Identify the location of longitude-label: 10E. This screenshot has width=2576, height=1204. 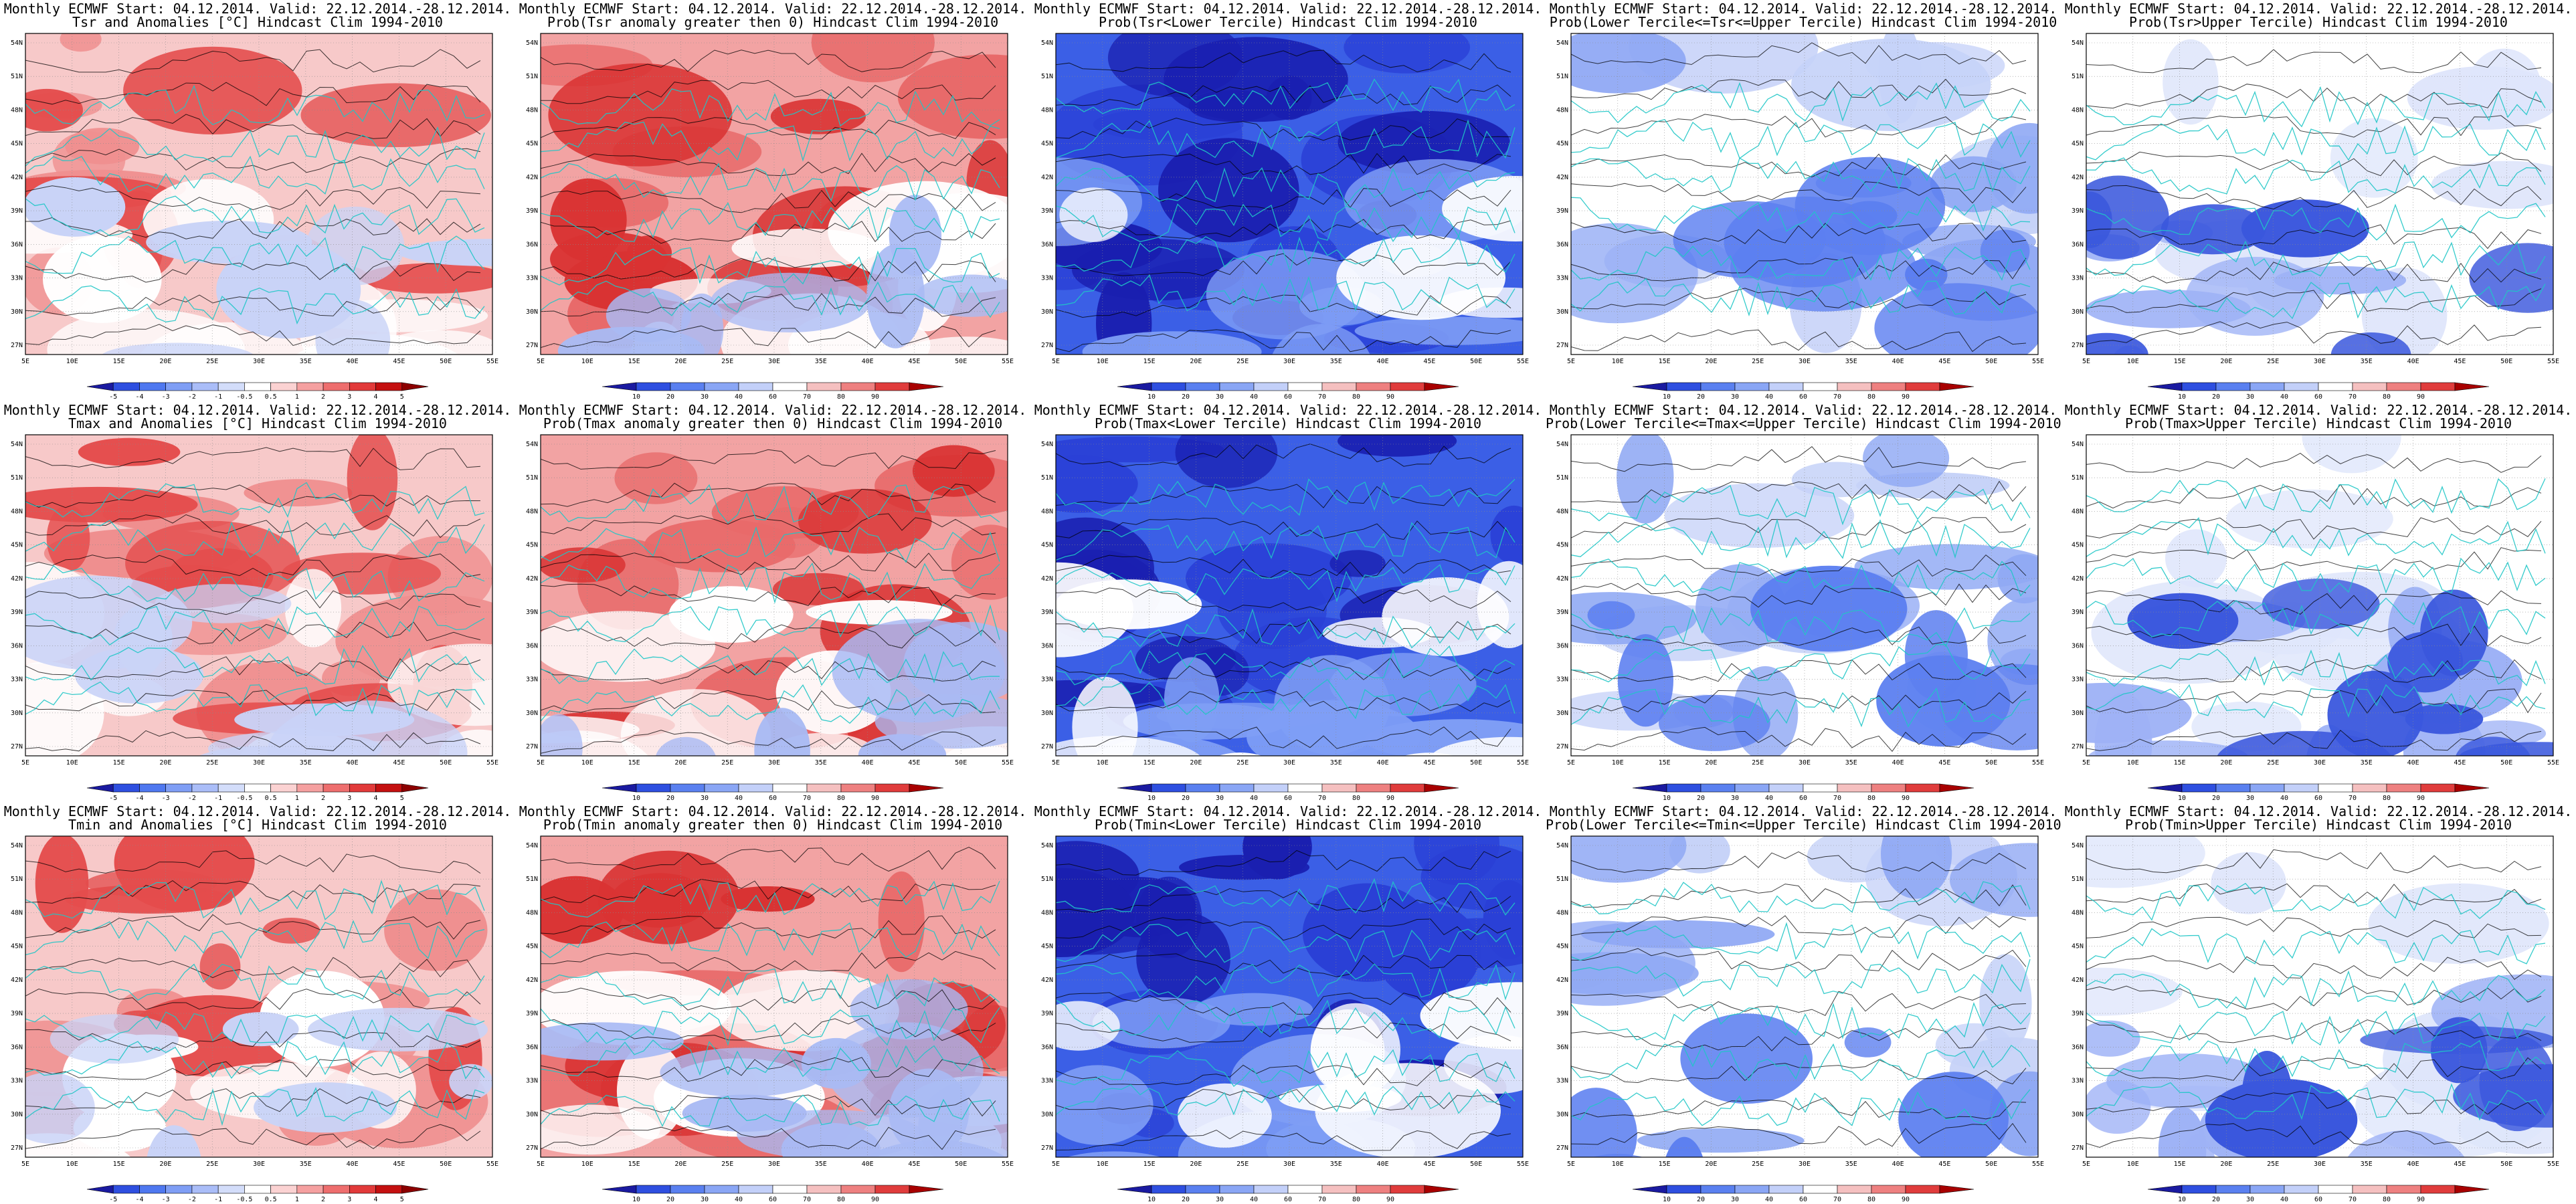
(587, 763).